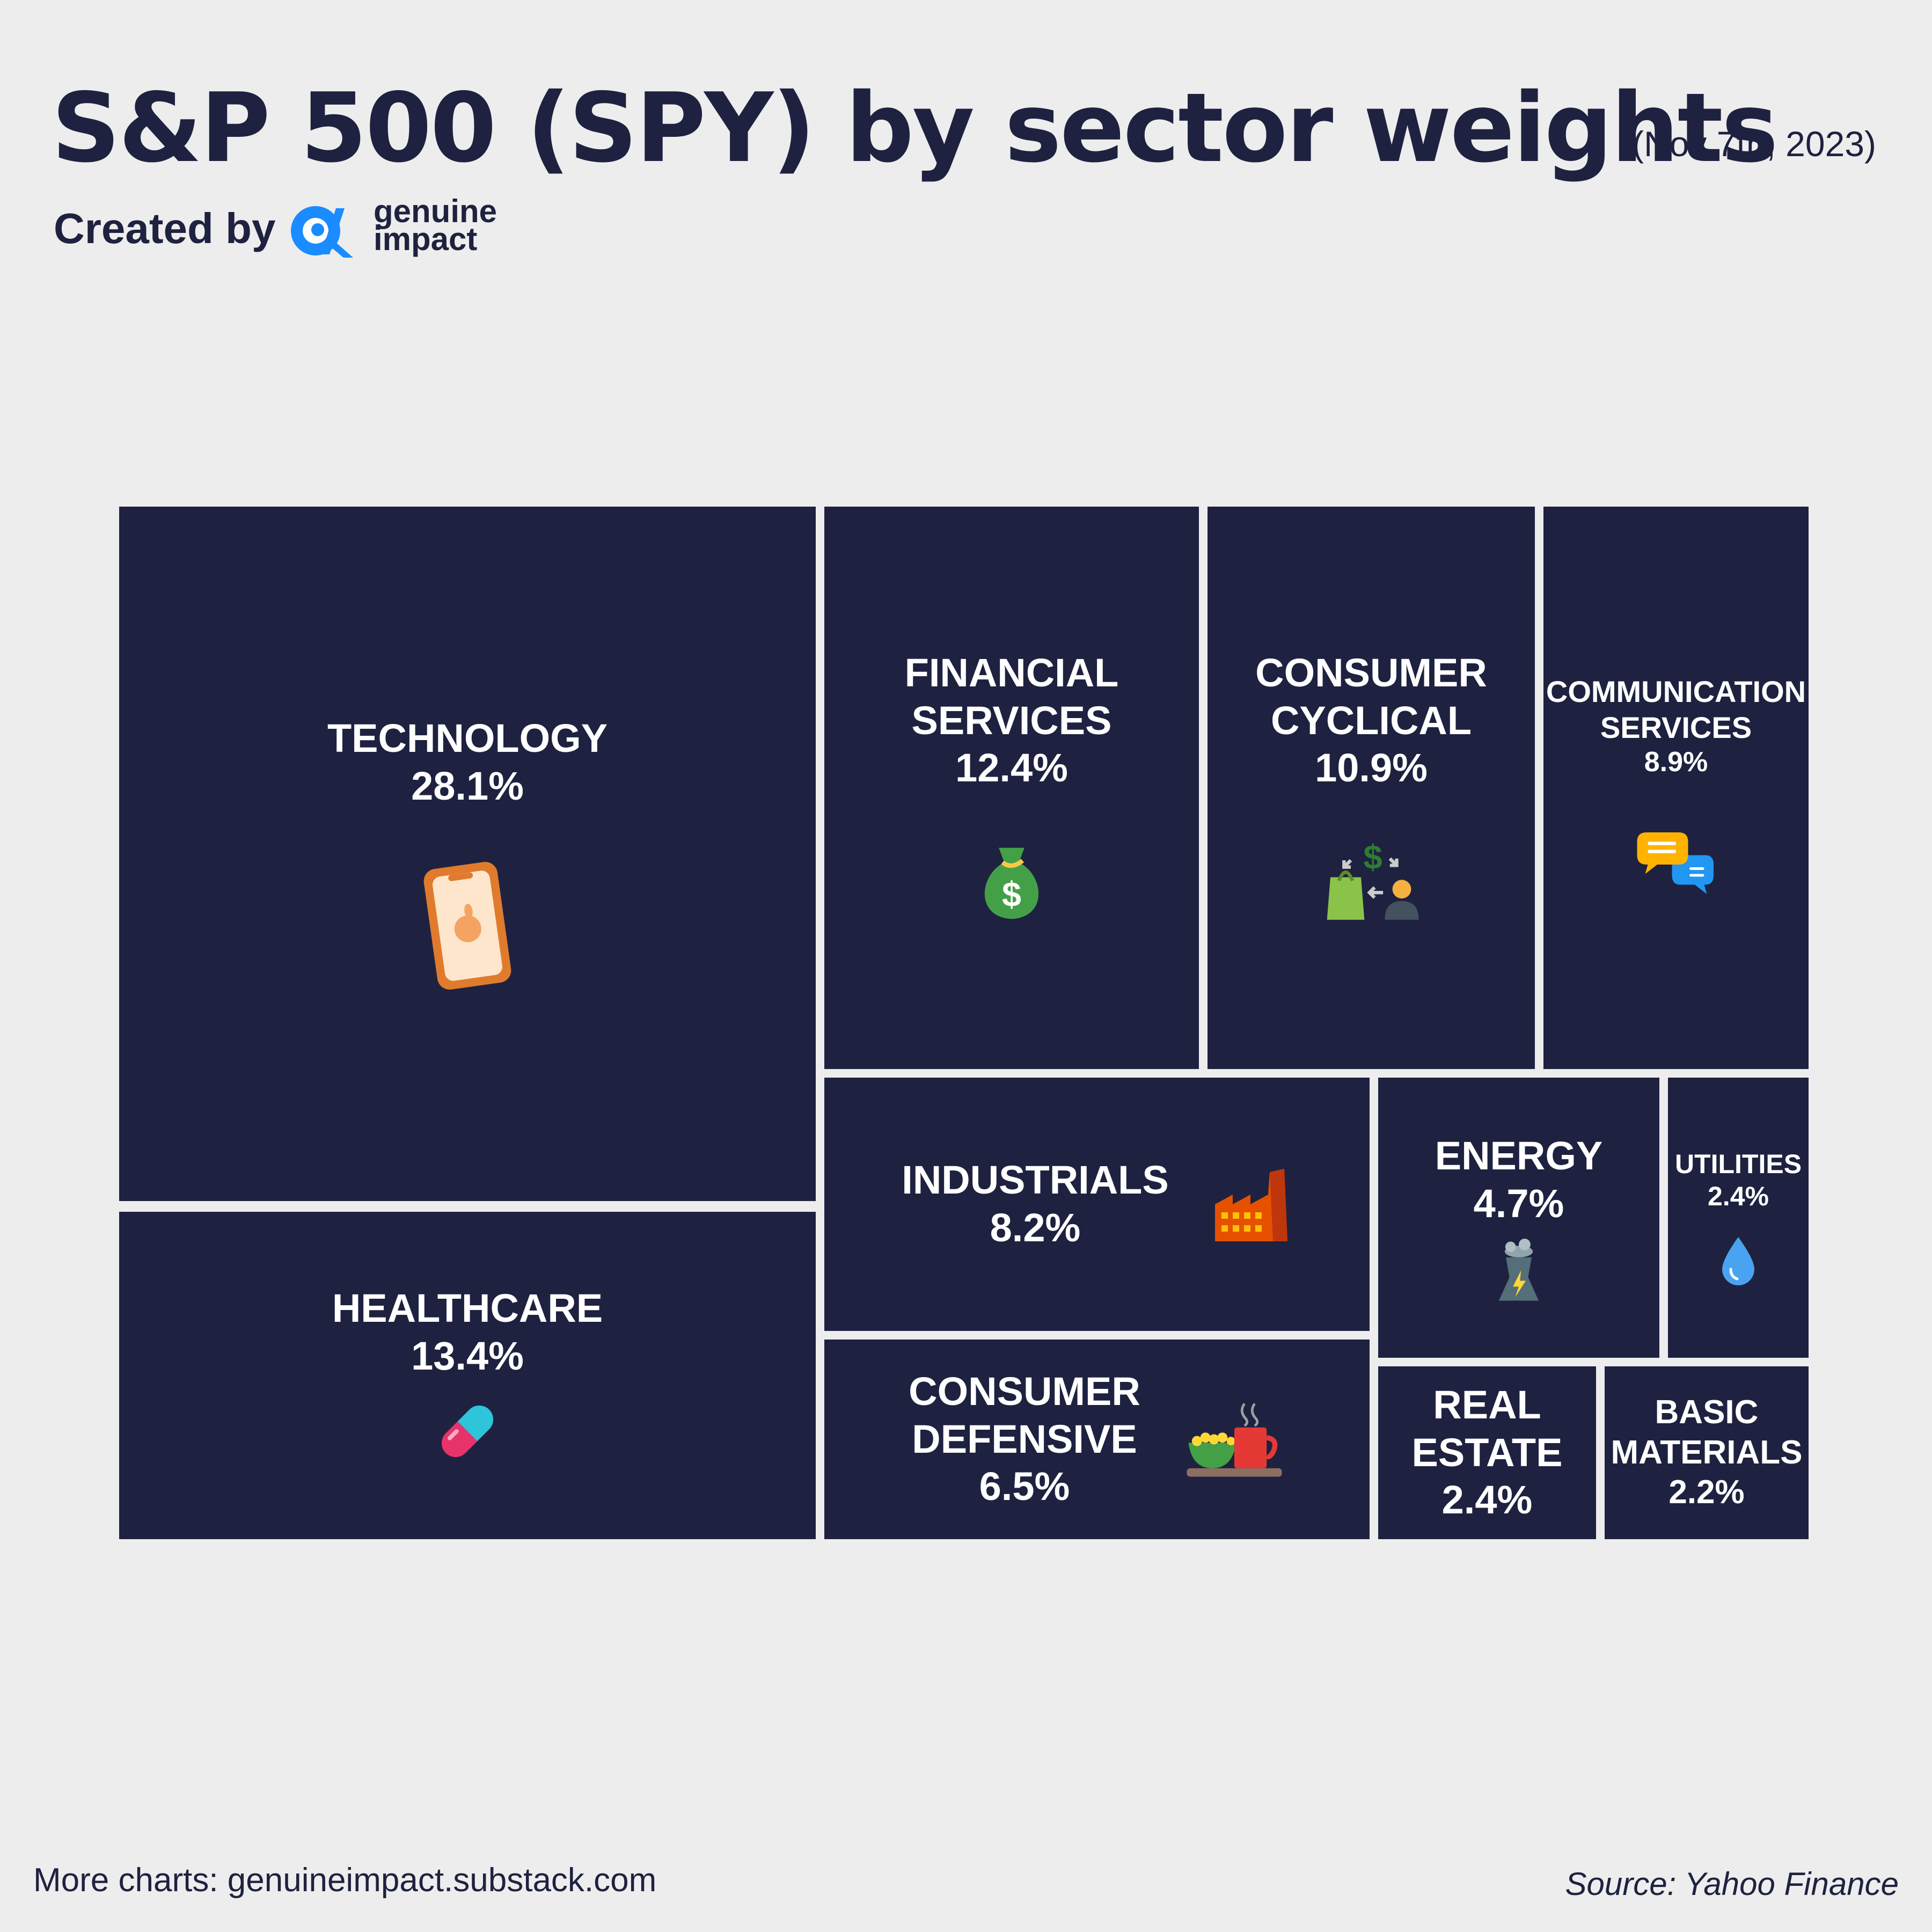 This screenshot has height=1932, width=1932. What do you see at coordinates (1011, 696) in the screenshot?
I see `sector-label: FINANCIAL SERVICES` at bounding box center [1011, 696].